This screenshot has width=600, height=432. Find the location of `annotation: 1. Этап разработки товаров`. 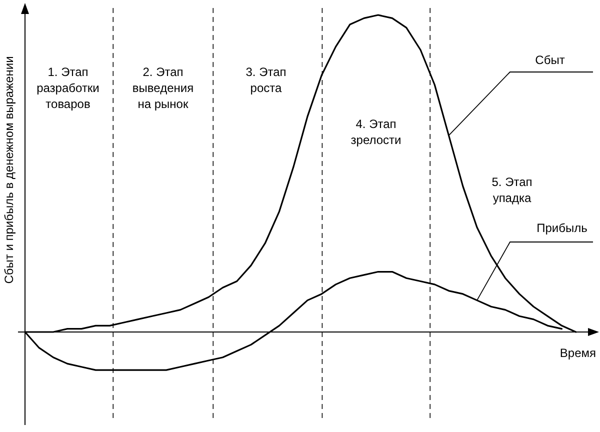

annotation: 1. Этап разработки товаров is located at coordinates (68, 88).